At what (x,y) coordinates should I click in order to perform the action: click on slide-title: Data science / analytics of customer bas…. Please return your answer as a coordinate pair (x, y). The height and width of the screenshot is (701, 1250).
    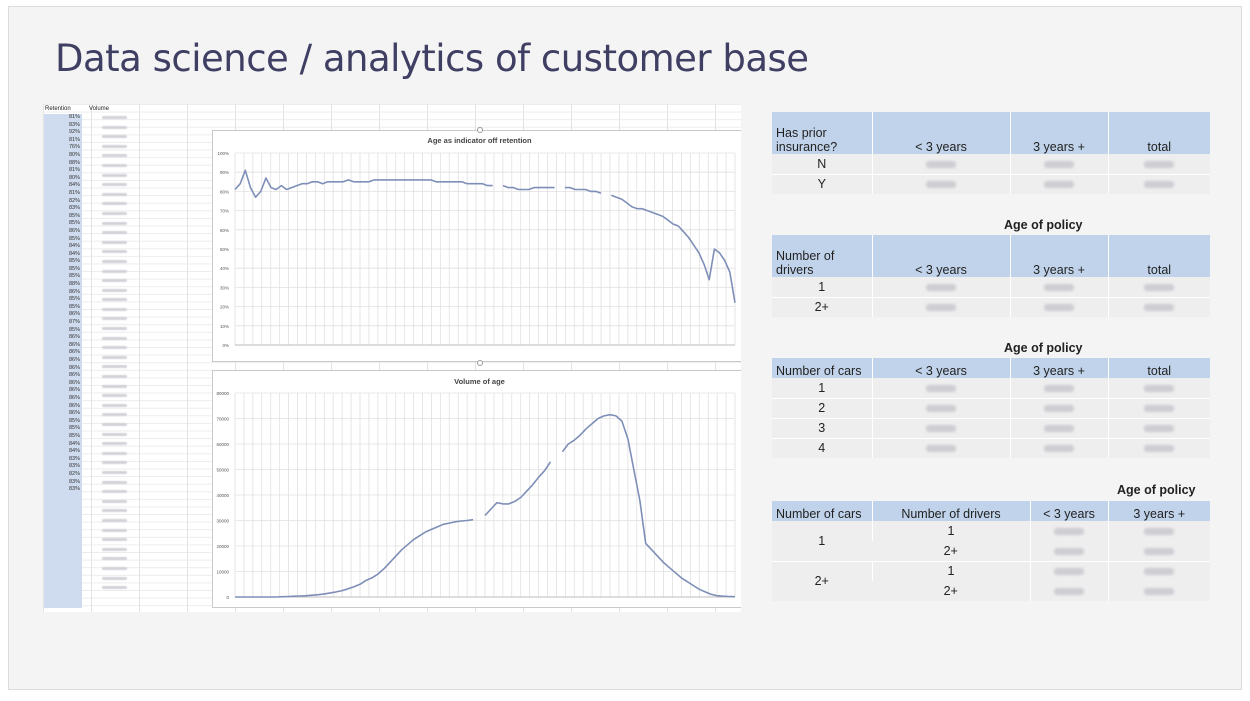
    Looking at the image, I should click on (432, 58).